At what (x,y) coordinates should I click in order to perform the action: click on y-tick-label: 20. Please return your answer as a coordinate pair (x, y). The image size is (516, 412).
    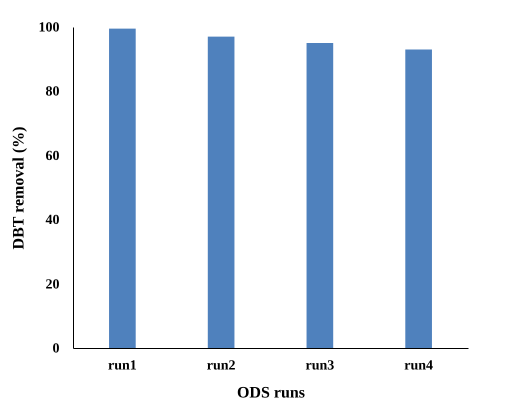
    Looking at the image, I should click on (53, 284).